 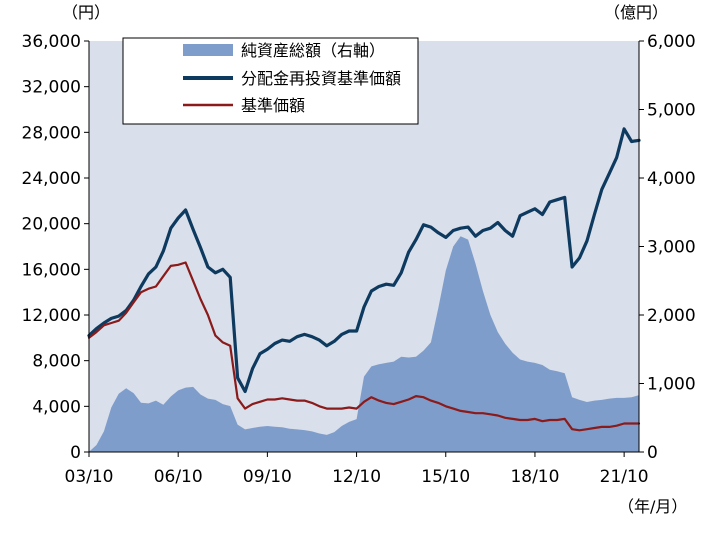 I want to click on x-axis-tick-label: 12/10, so click(x=356, y=477).